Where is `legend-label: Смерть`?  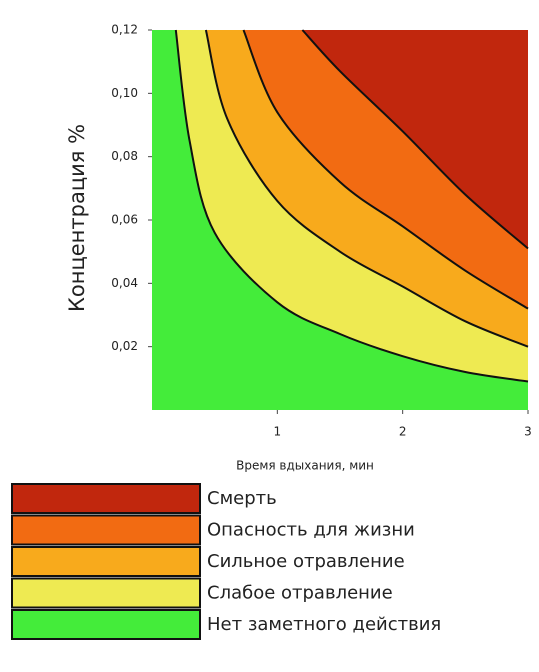 legend-label: Смерть is located at coordinates (242, 498).